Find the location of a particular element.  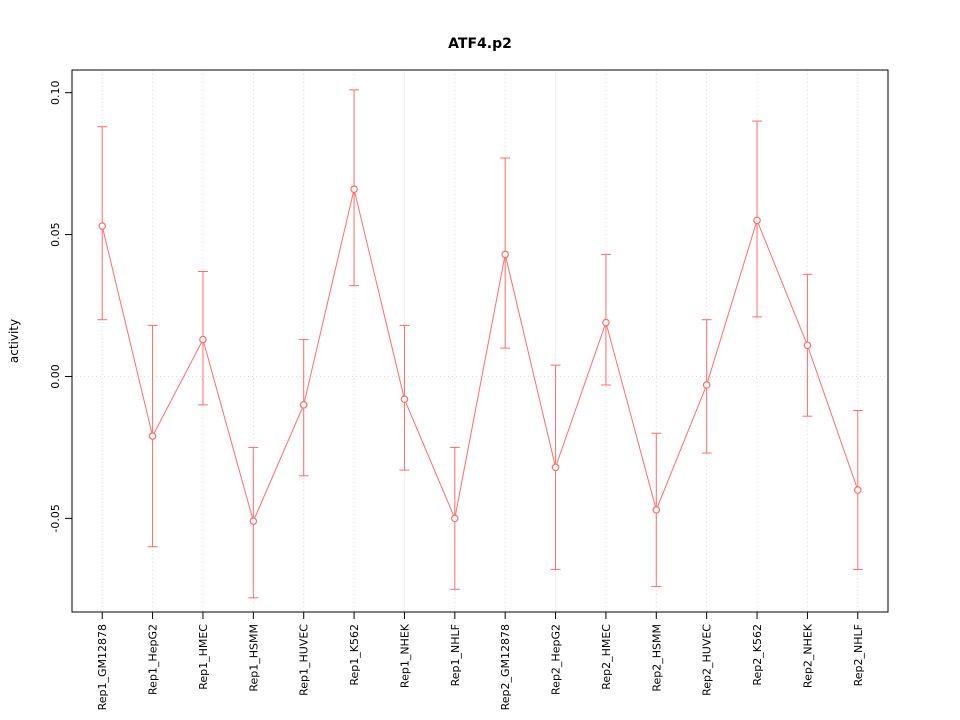

x-tick-label: Rep2_GM12878 is located at coordinates (505, 667).